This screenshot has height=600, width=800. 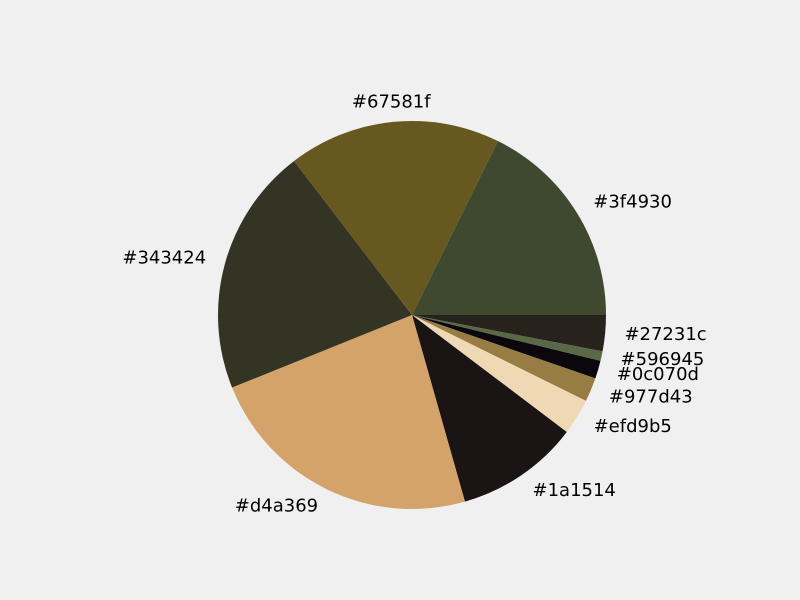 I want to click on pie-label-d4a369: #d4a369, so click(x=276, y=506).